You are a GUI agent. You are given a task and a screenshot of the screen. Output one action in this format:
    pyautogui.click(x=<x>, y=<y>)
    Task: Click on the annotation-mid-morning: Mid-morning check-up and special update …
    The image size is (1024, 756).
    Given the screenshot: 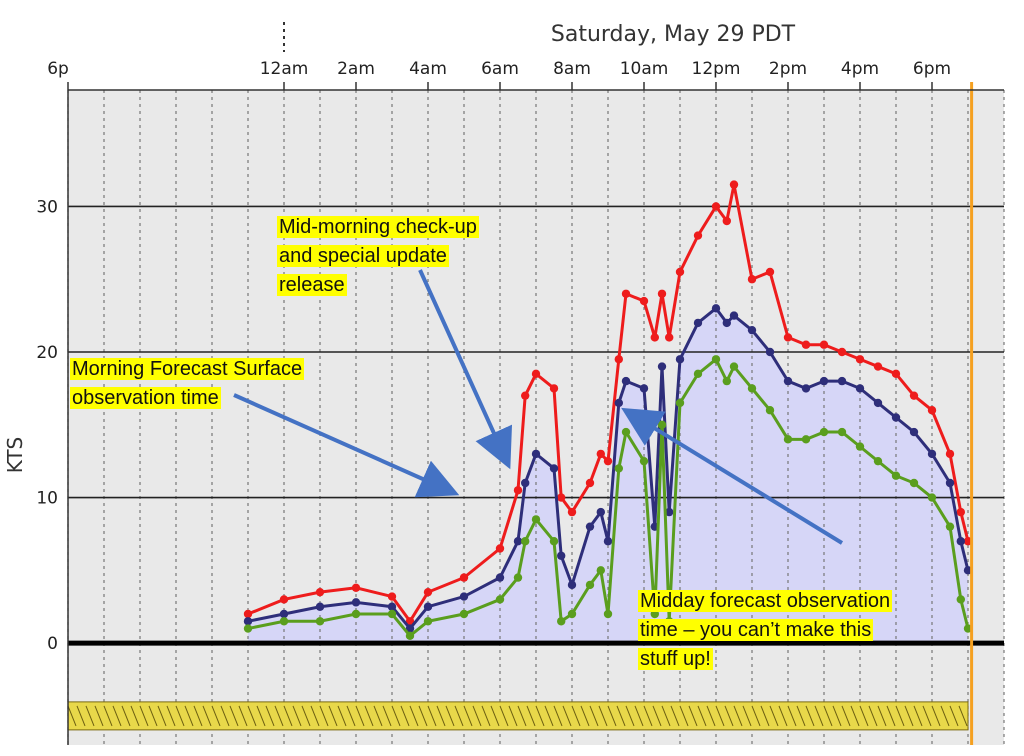 What is the action you would take?
    pyautogui.click(x=412, y=242)
    